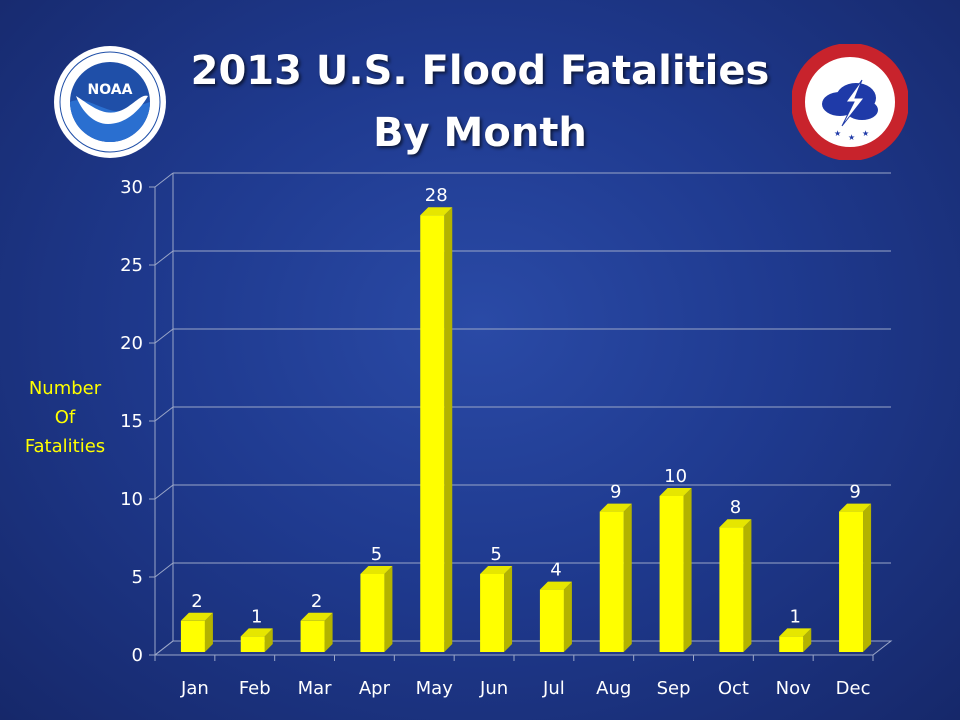 The width and height of the screenshot is (960, 720). Describe the element at coordinates (208, 632) in the screenshot. I see `bar-side-jan` at that location.